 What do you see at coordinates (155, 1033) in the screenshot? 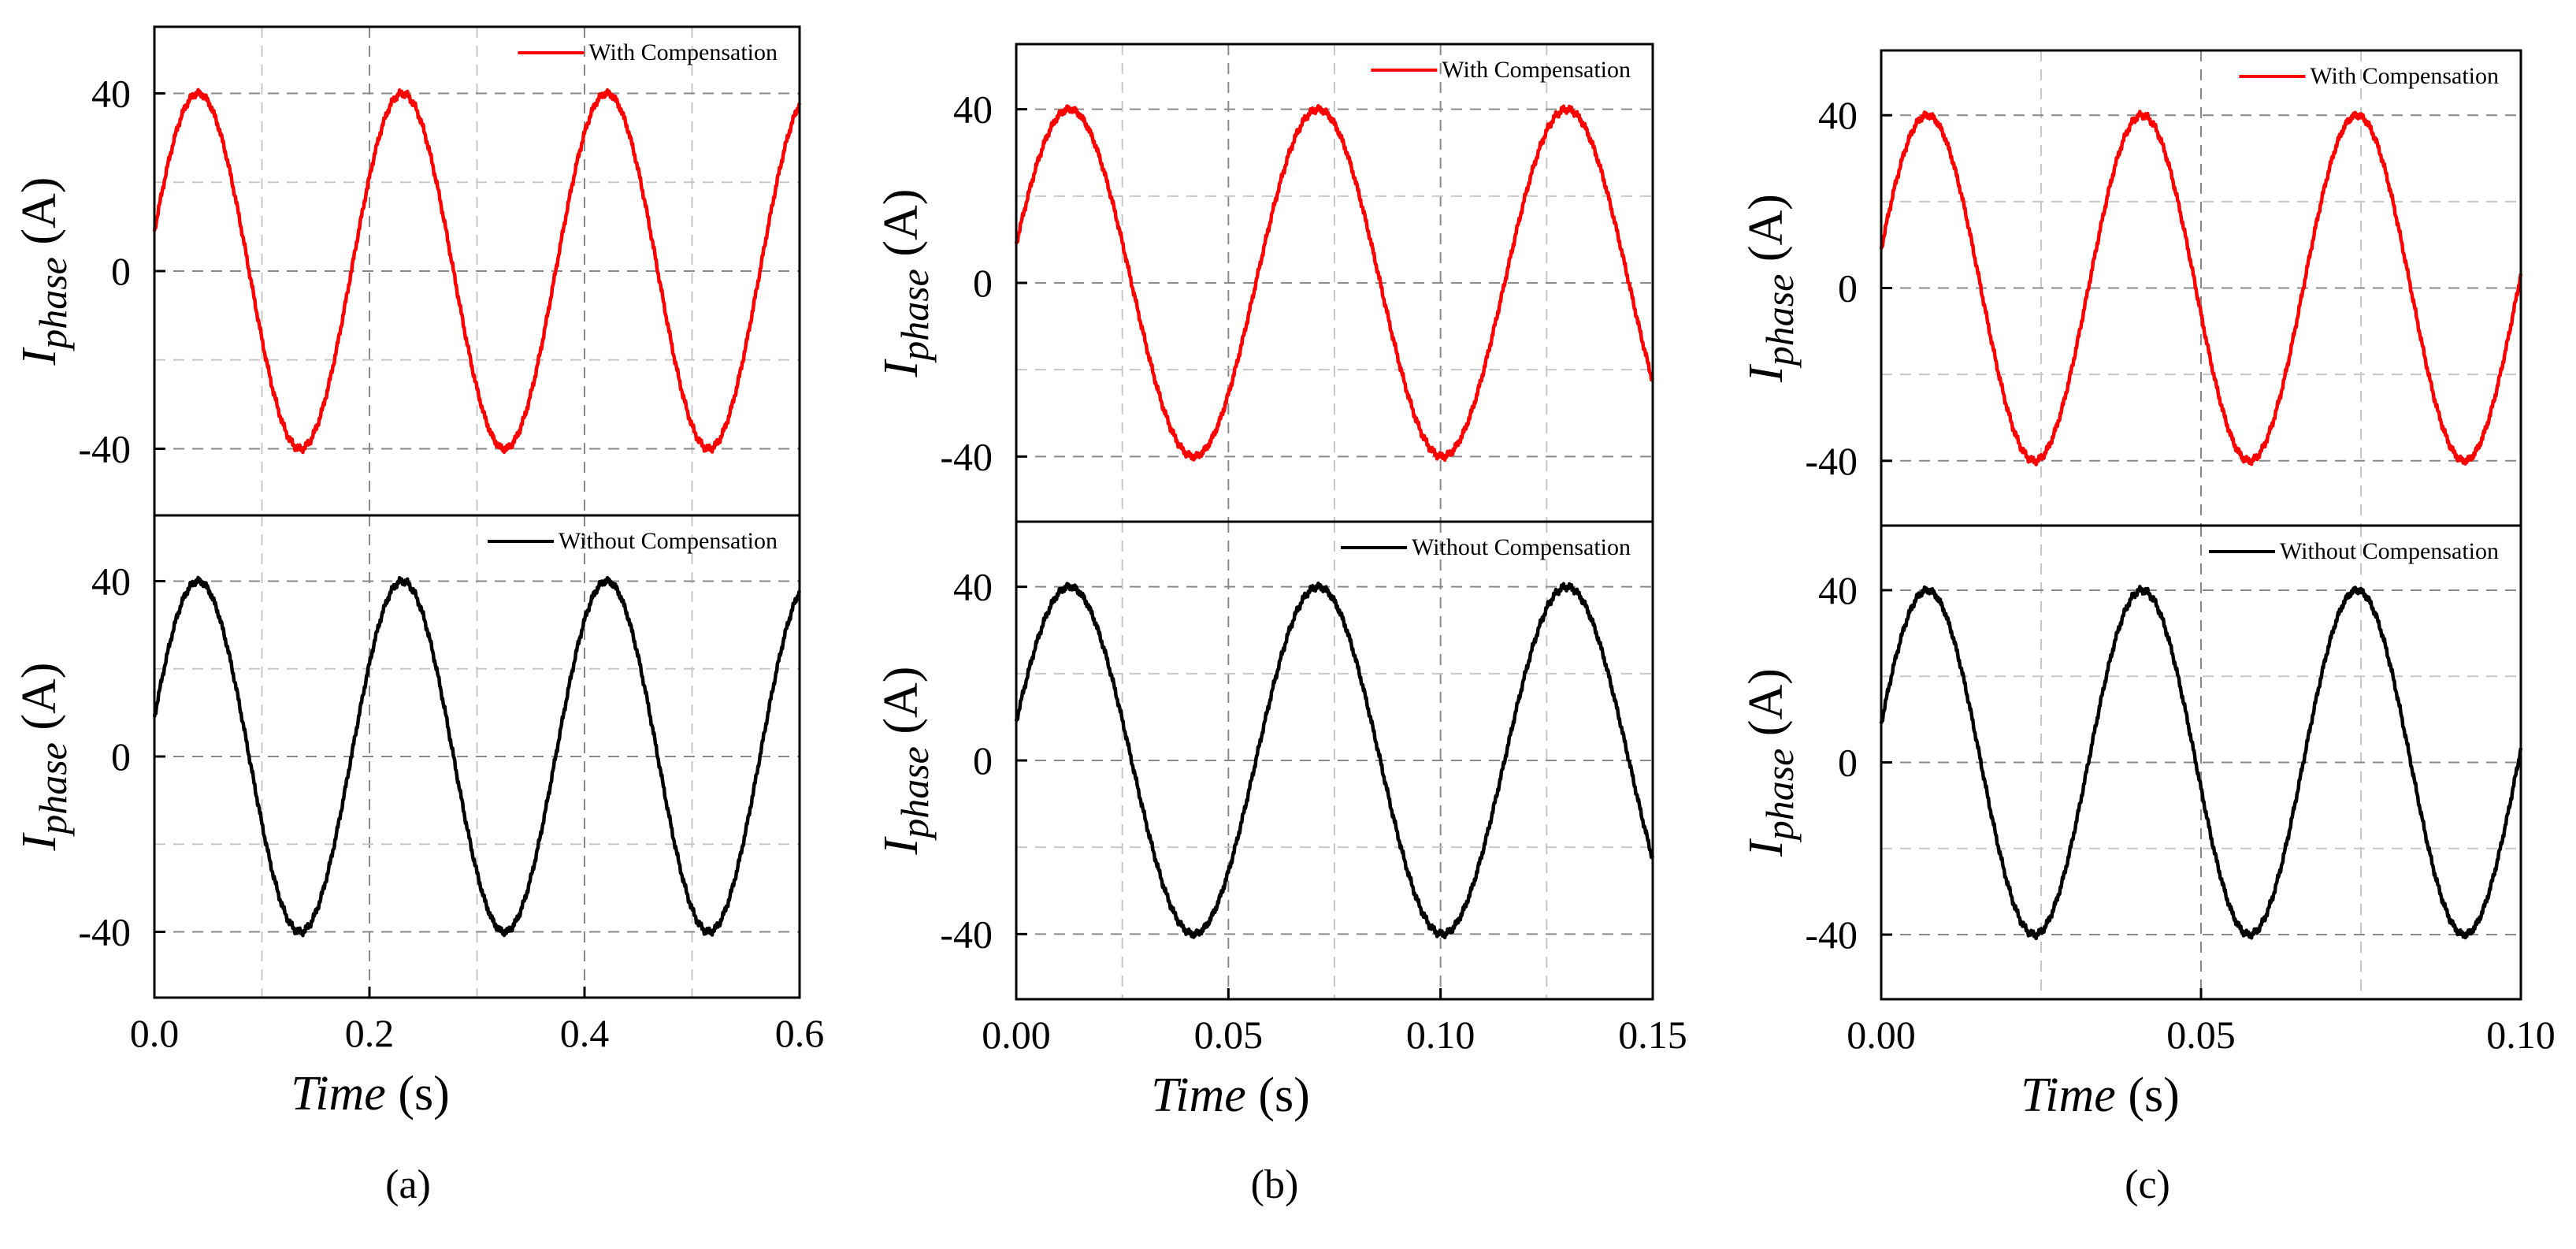
I see `x-tick-label: 0.0` at bounding box center [155, 1033].